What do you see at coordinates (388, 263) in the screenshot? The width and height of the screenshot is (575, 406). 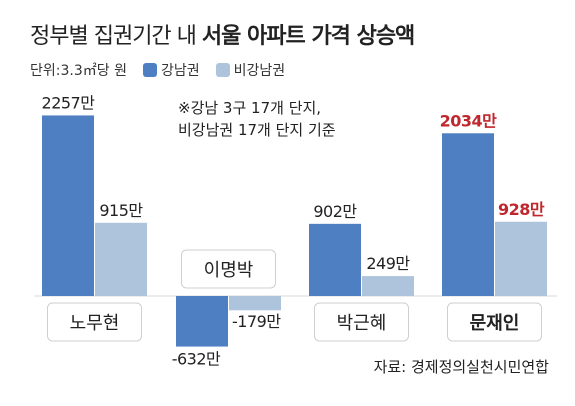 I see `data-label-non-gangnam-2: 249만` at bounding box center [388, 263].